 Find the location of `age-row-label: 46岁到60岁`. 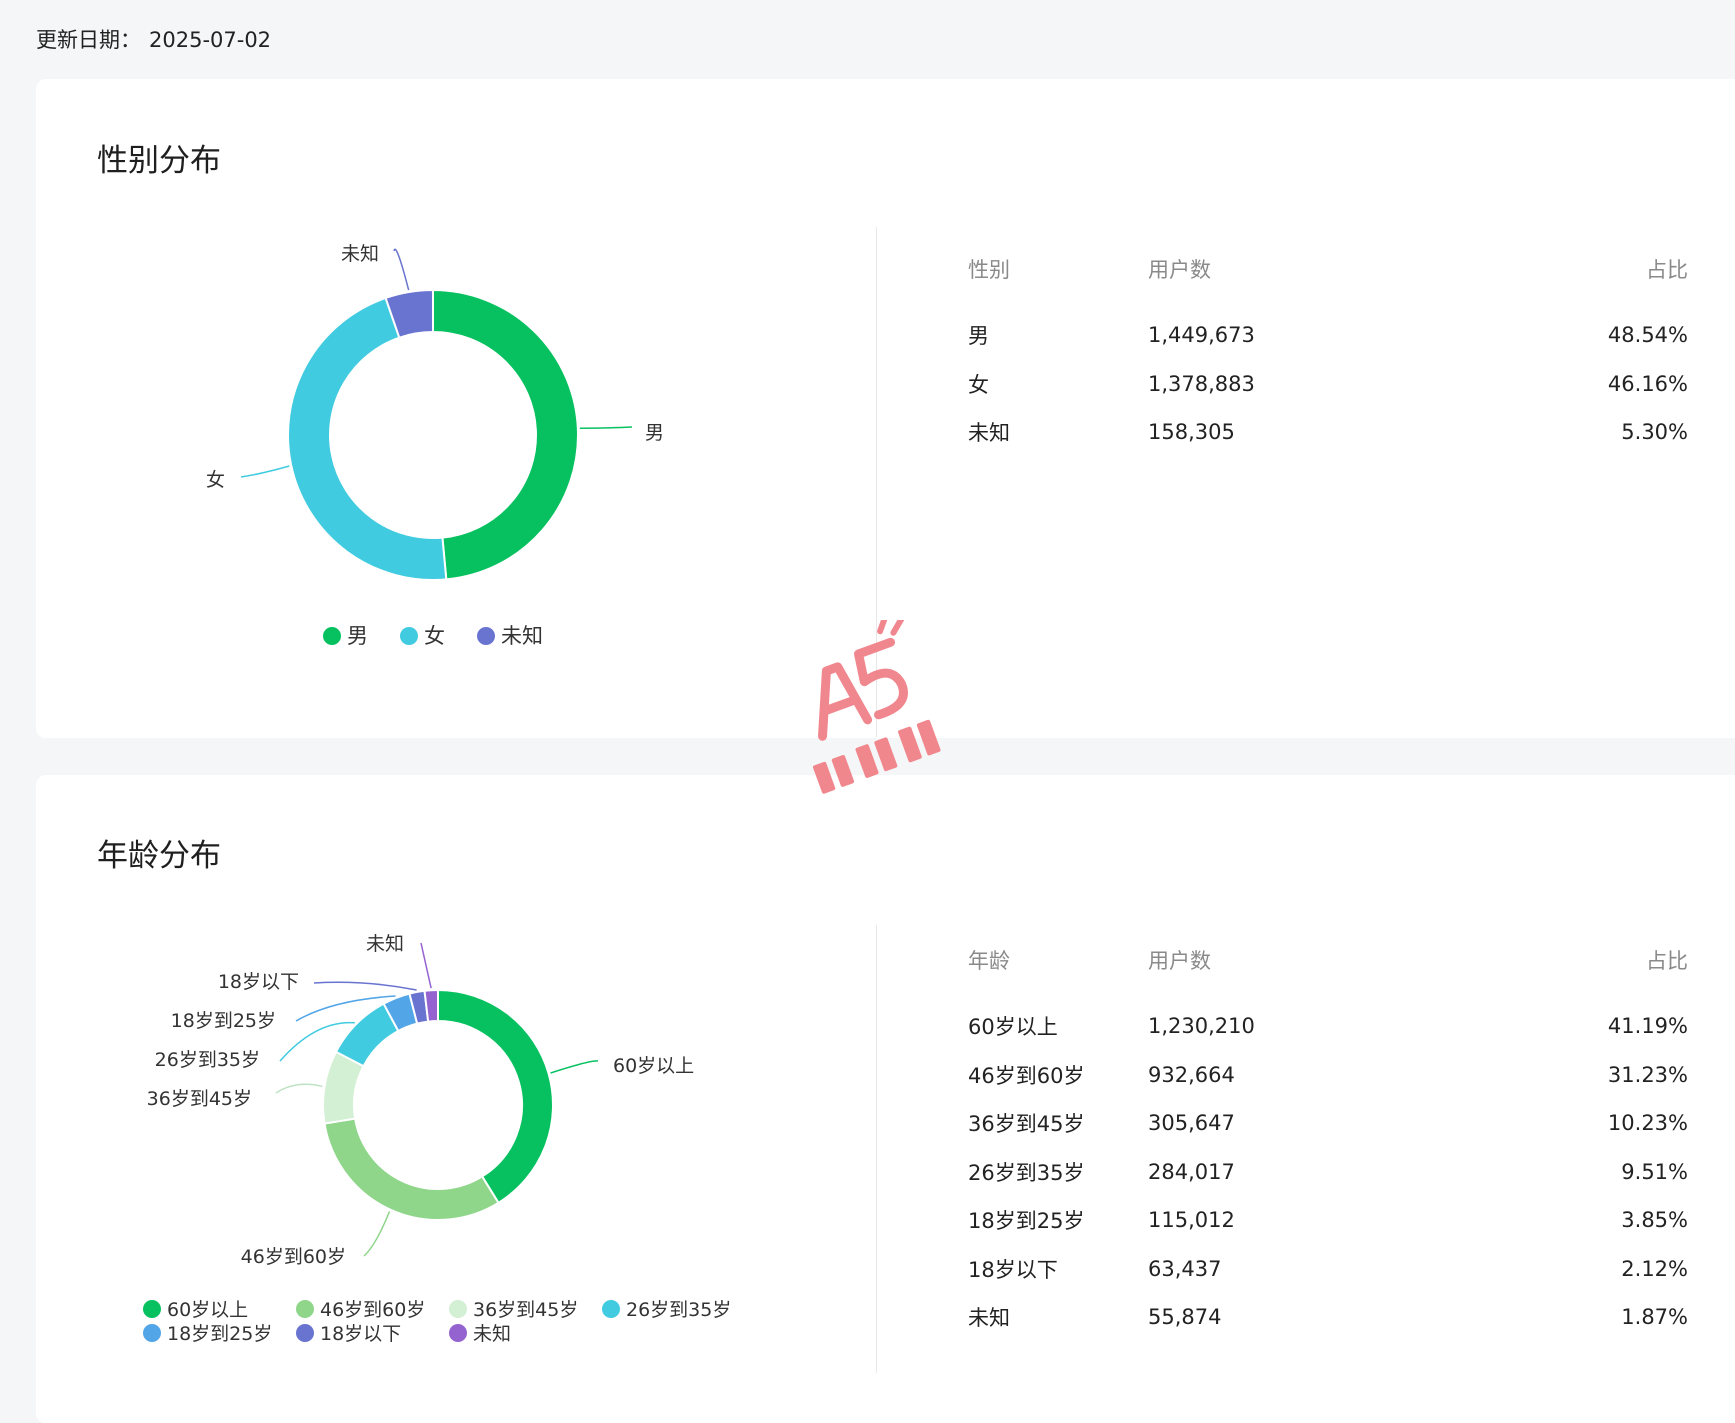

age-row-label: 46岁到60岁 is located at coordinates (1026, 1075).